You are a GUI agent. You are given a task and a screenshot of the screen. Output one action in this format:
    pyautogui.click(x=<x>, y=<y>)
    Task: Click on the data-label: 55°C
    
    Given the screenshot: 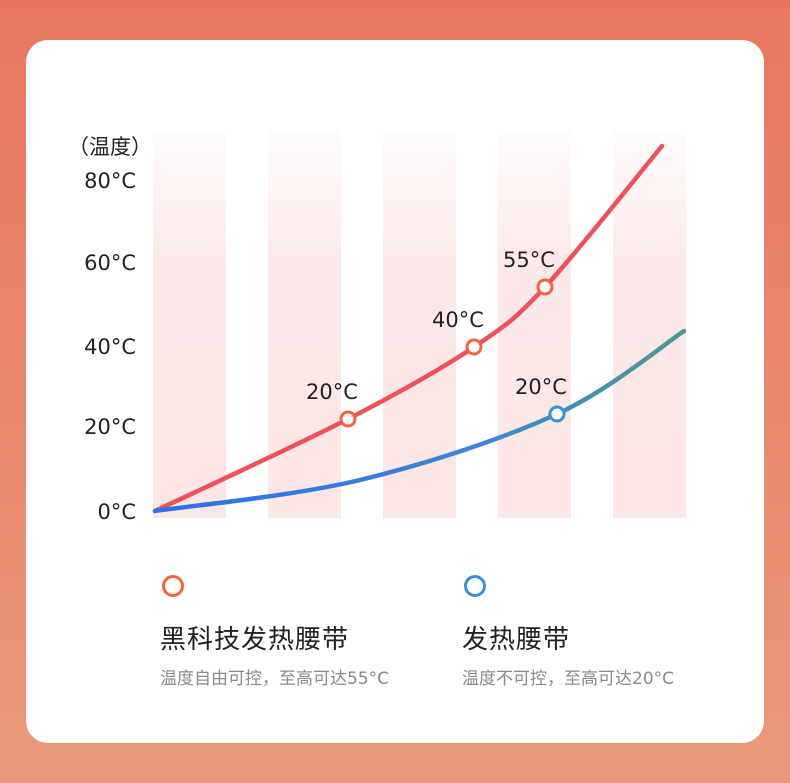 What is the action you would take?
    pyautogui.click(x=529, y=260)
    